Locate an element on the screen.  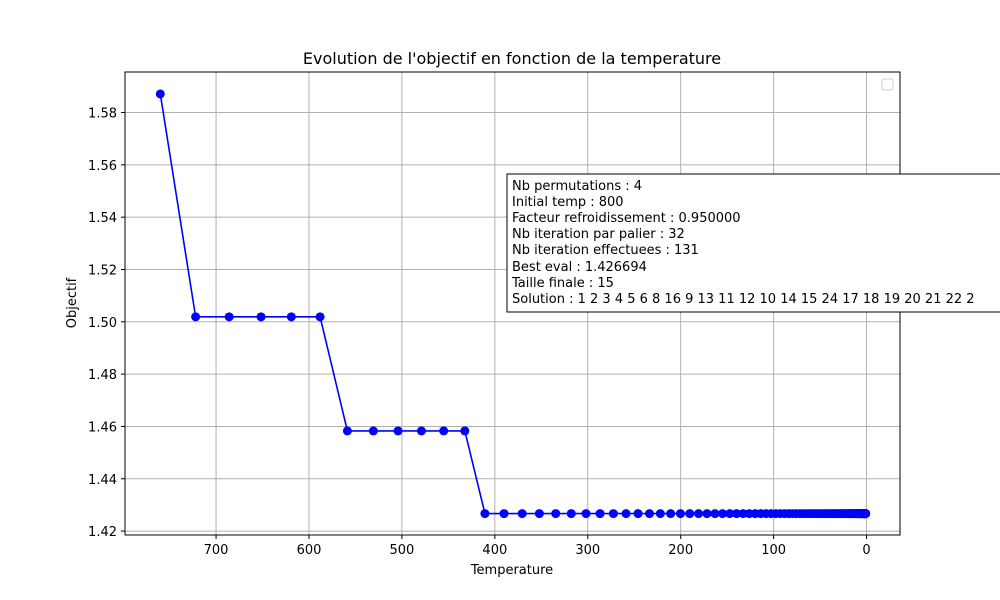
x-tick-label: 100 is located at coordinates (773, 550).